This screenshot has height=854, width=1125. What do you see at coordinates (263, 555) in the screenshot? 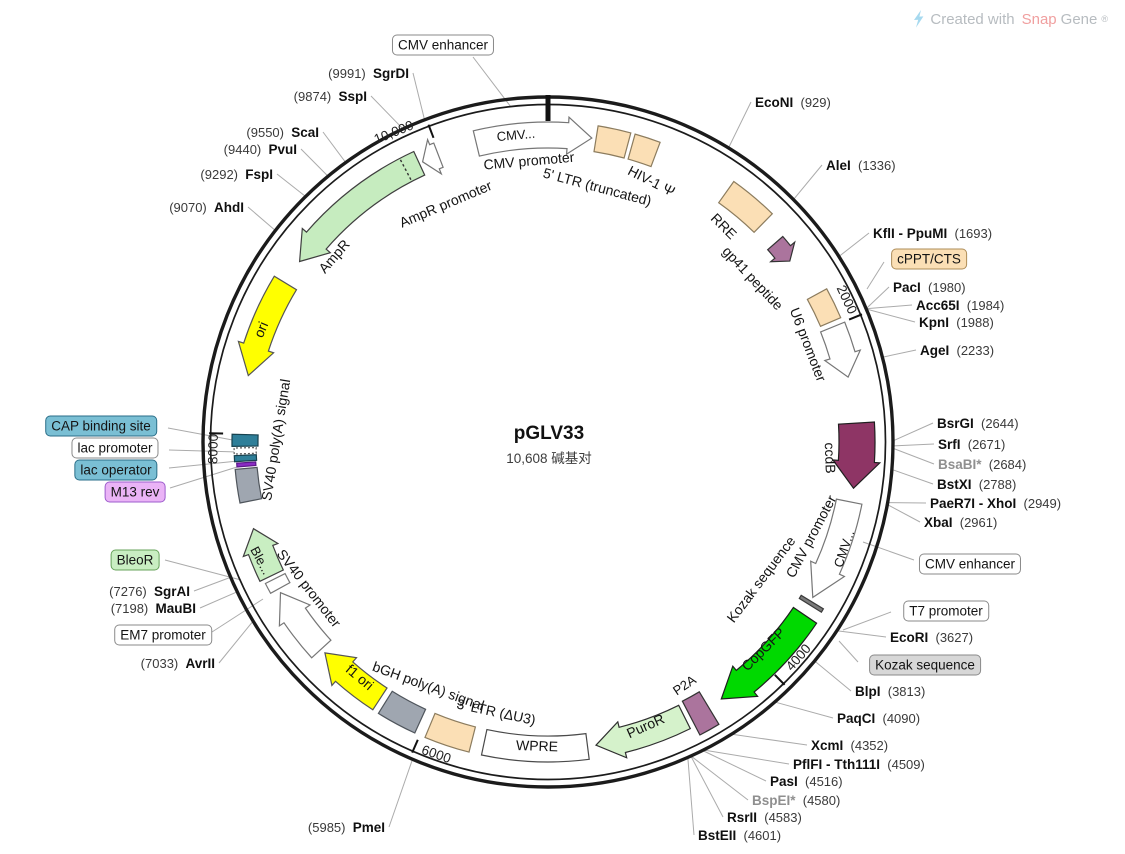
I see `feature-ble_arrow` at bounding box center [263, 555].